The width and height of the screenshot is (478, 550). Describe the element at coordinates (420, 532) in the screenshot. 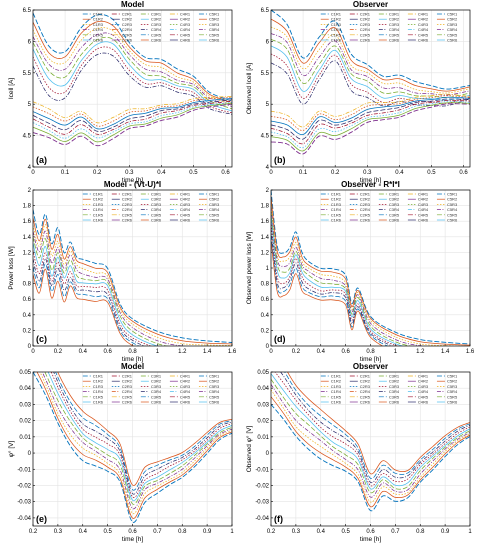

I see `x-tick-label: 0.8` at that location.